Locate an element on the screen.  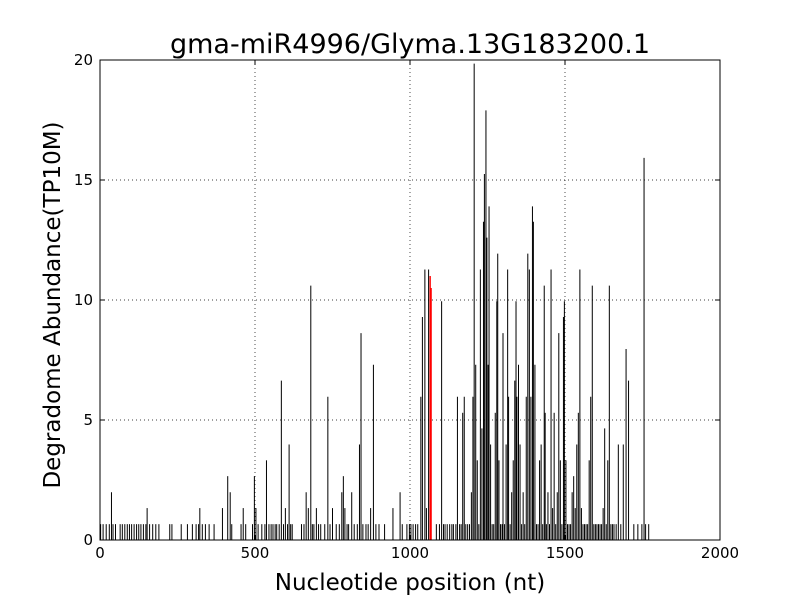
x-tick-label: 2000 is located at coordinates (720, 553).